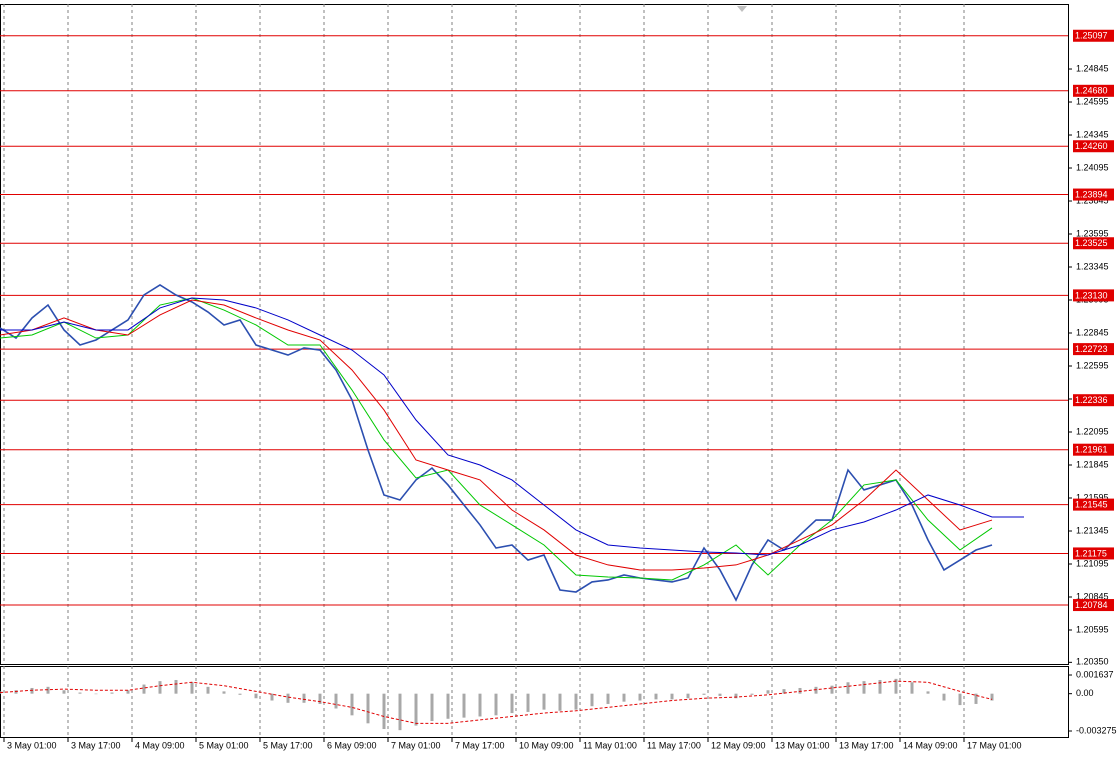 This screenshot has height=758, width=1120. What do you see at coordinates (1092, 233) in the screenshot?
I see `y-tick-label: 1.23595` at bounding box center [1092, 233].